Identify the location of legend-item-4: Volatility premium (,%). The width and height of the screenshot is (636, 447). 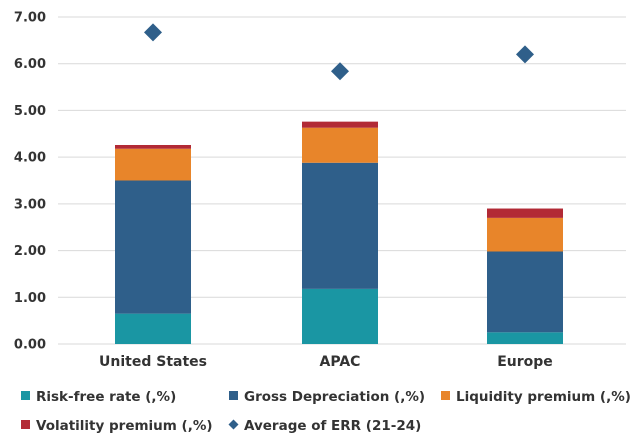
(117, 426).